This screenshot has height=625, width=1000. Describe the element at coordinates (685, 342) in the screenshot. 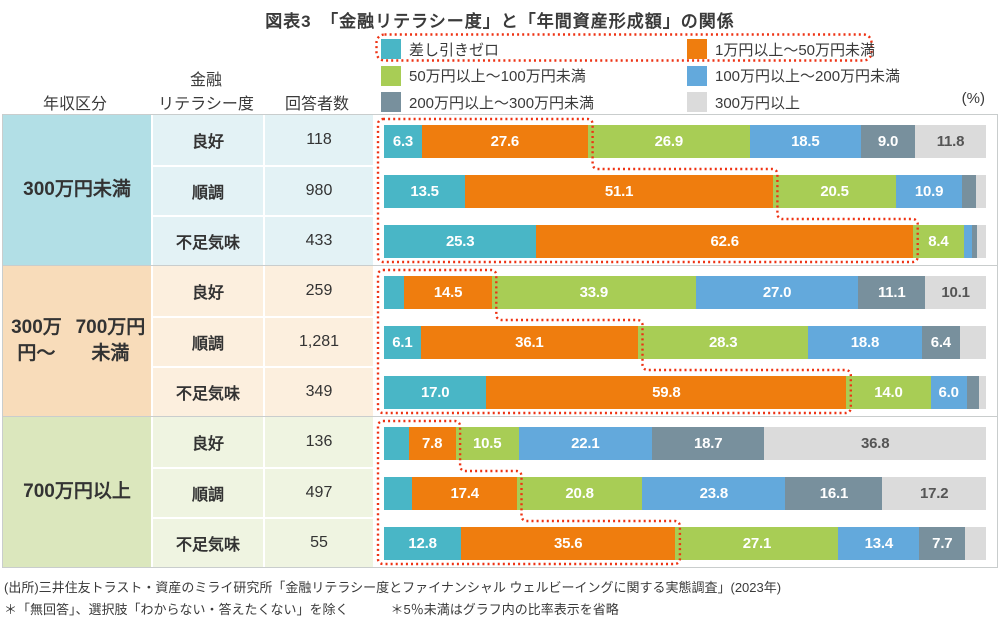

I see `stacked-bar: 6.1 36.1 28.3 18.8 6.4` at that location.